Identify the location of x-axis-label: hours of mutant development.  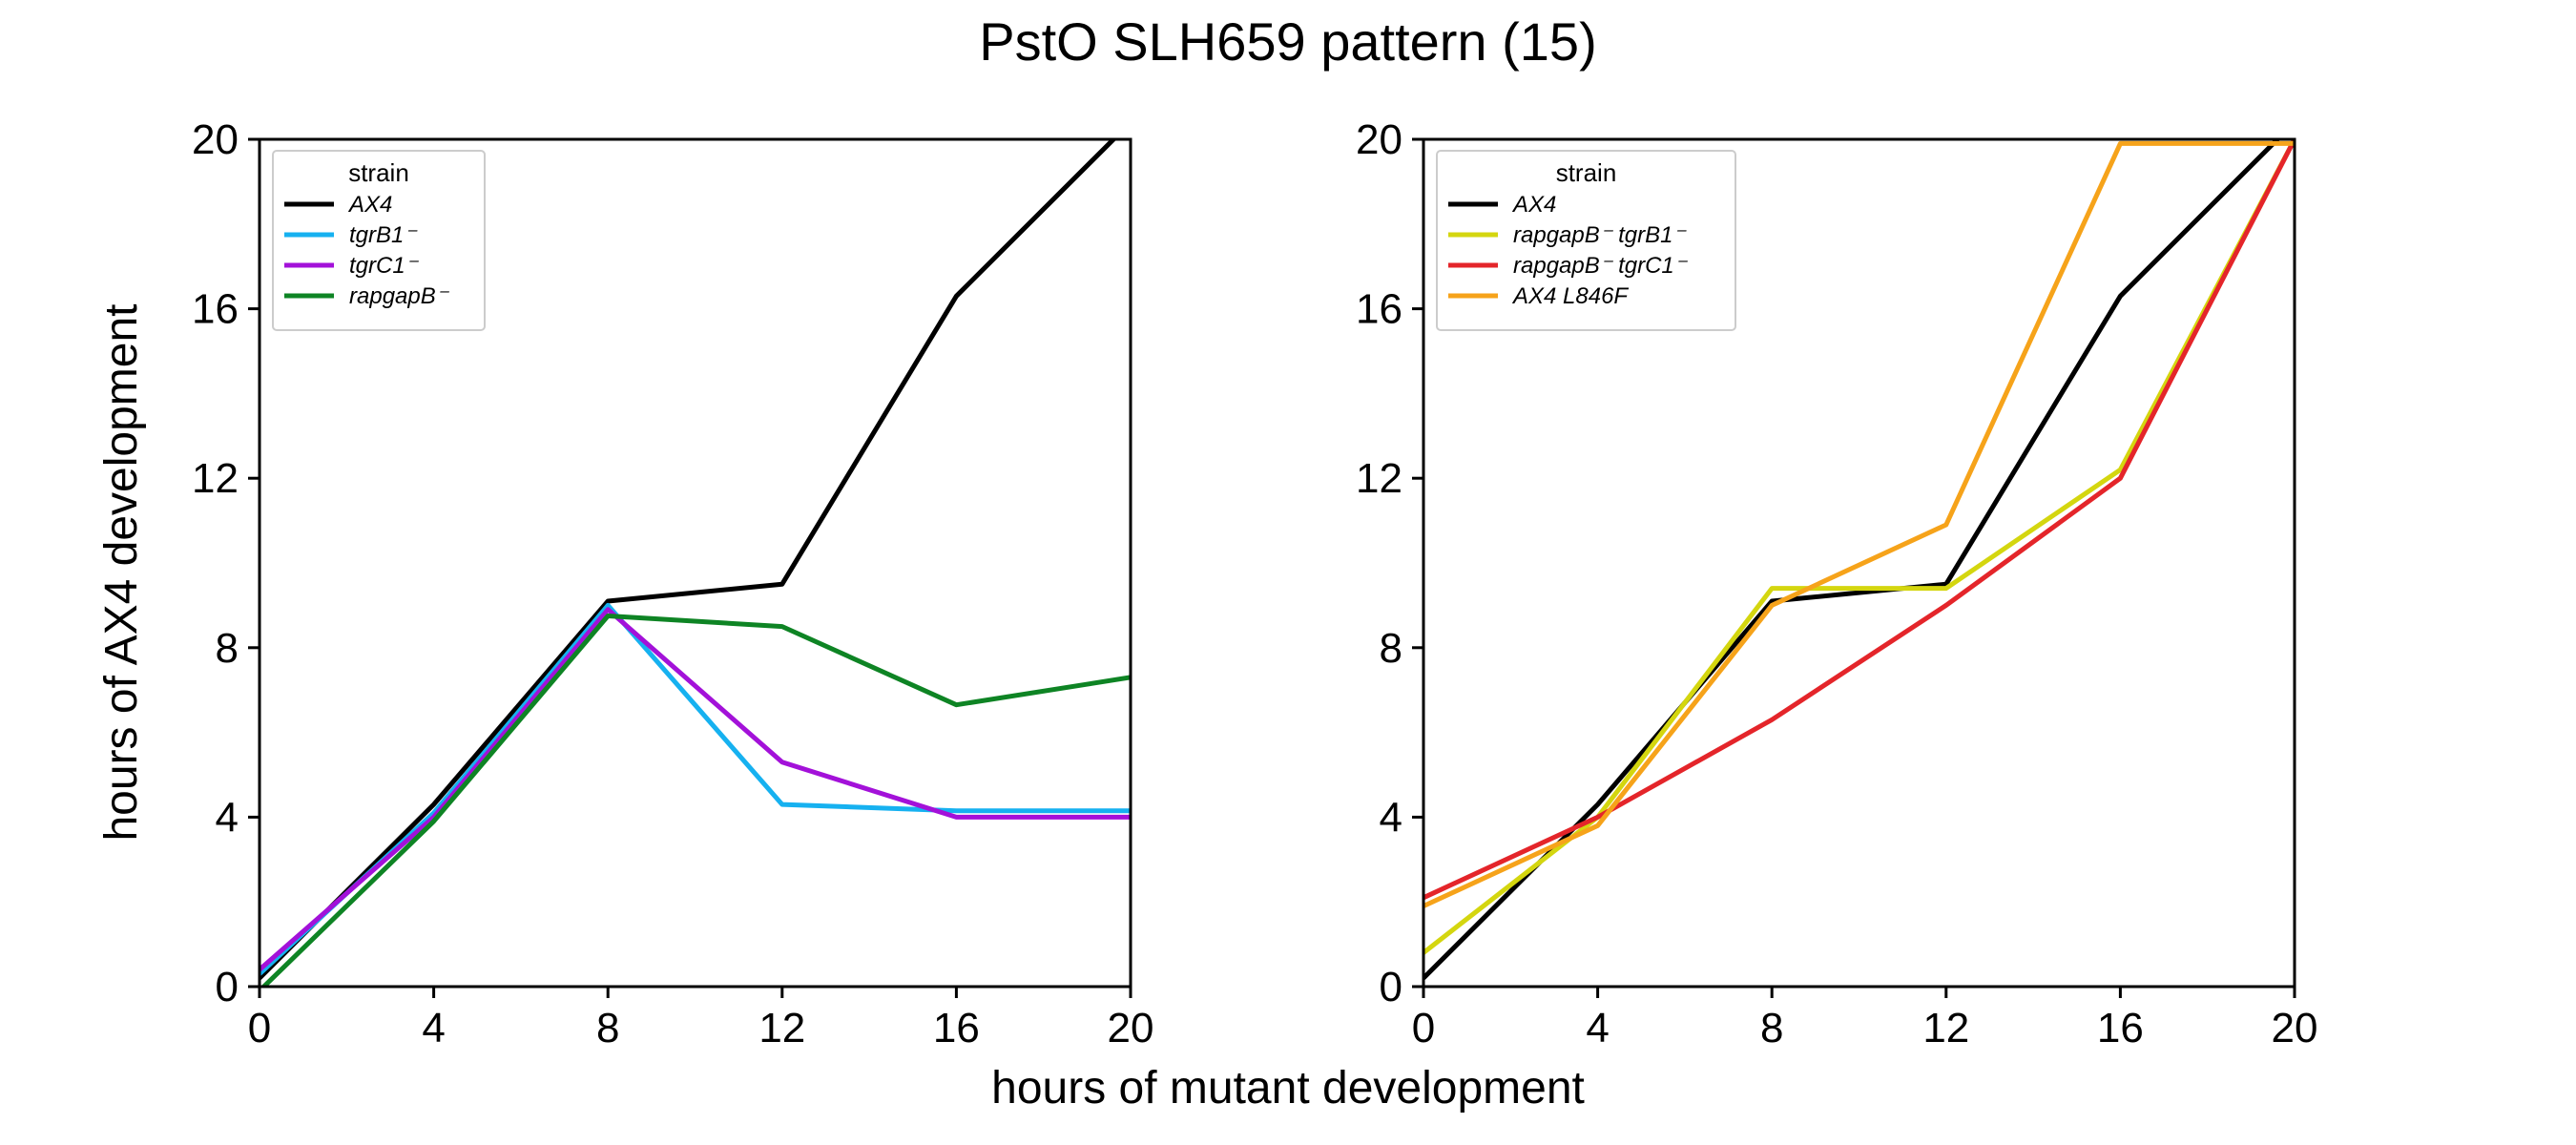
(1288, 1088).